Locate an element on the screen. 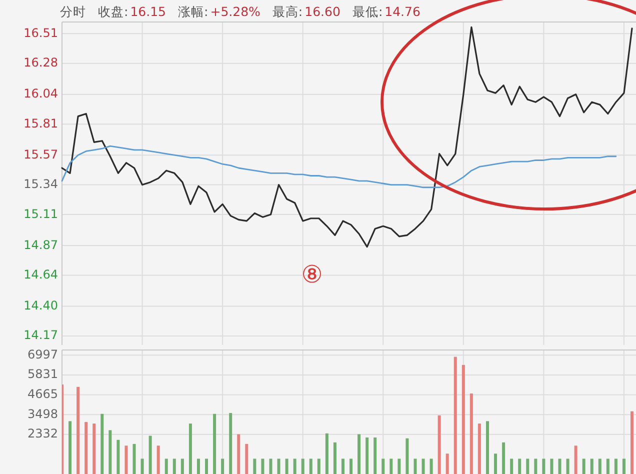  y-tick-label: 16.04 is located at coordinates (41, 93).